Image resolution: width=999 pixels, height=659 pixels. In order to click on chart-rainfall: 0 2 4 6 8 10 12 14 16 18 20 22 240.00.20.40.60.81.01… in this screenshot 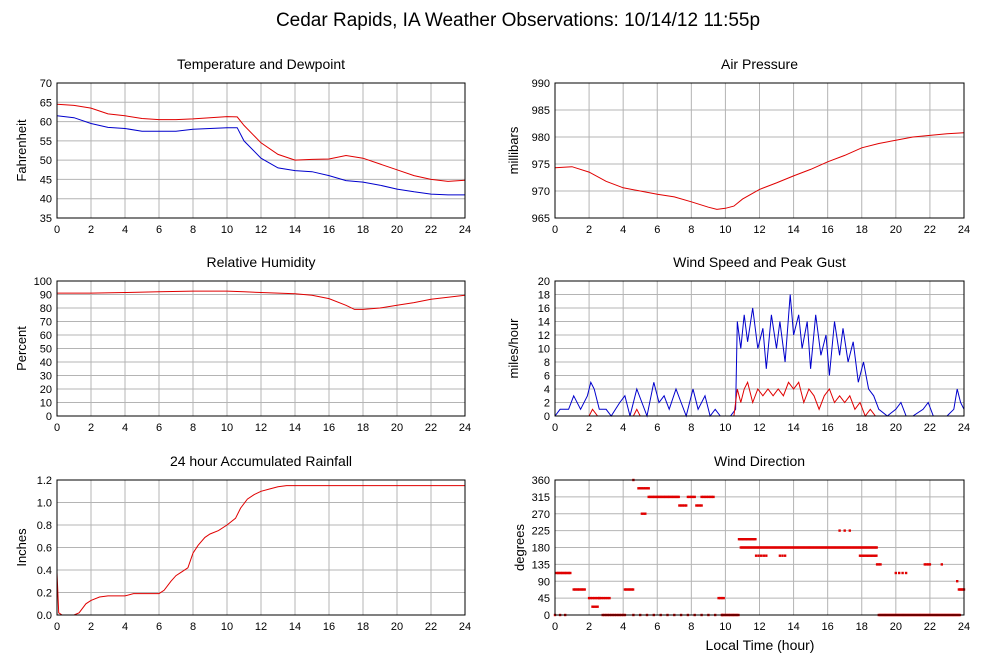, I will do `click(242, 543)`.